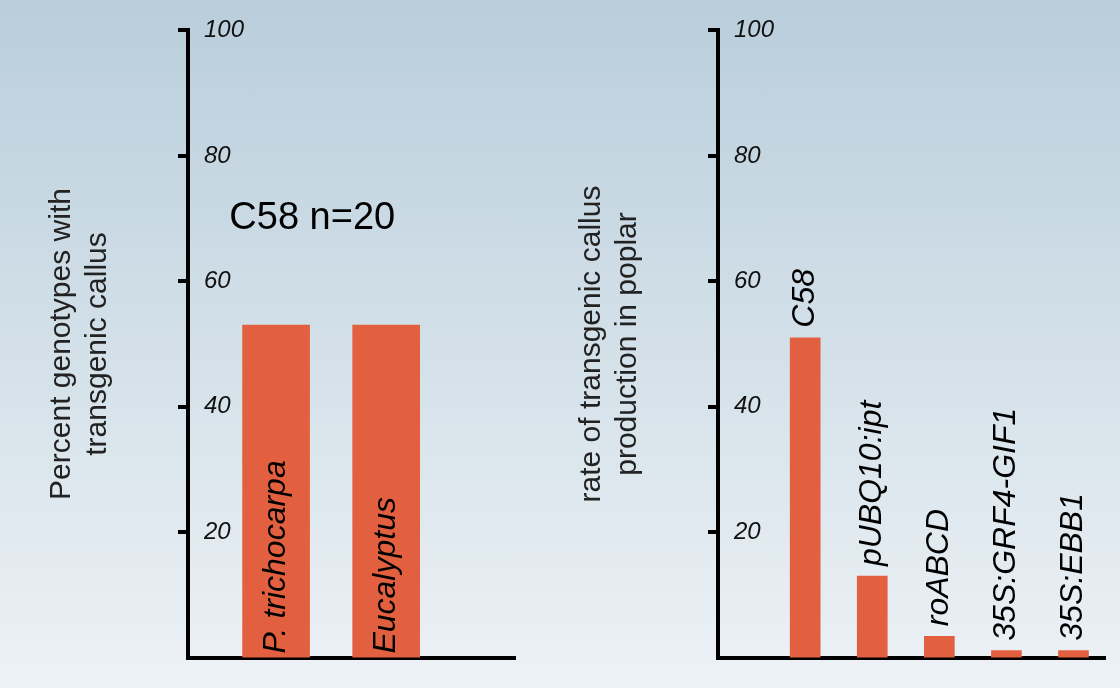 This screenshot has width=1120, height=688. Describe the element at coordinates (870, 483) in the screenshot. I see `x-tick-label: pUBQ10:ipt` at that location.